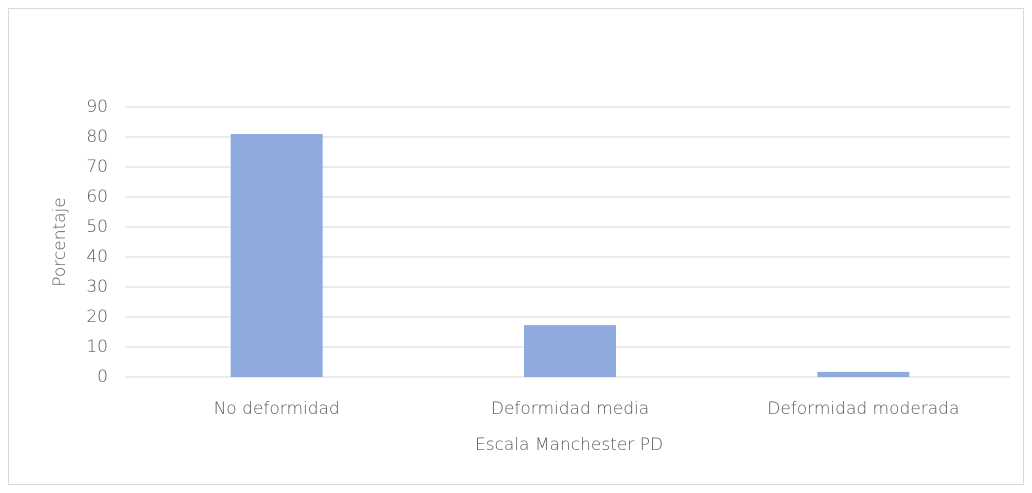 This screenshot has width=1032, height=493. What do you see at coordinates (97, 287) in the screenshot?
I see `y-tick-label: 30` at bounding box center [97, 287].